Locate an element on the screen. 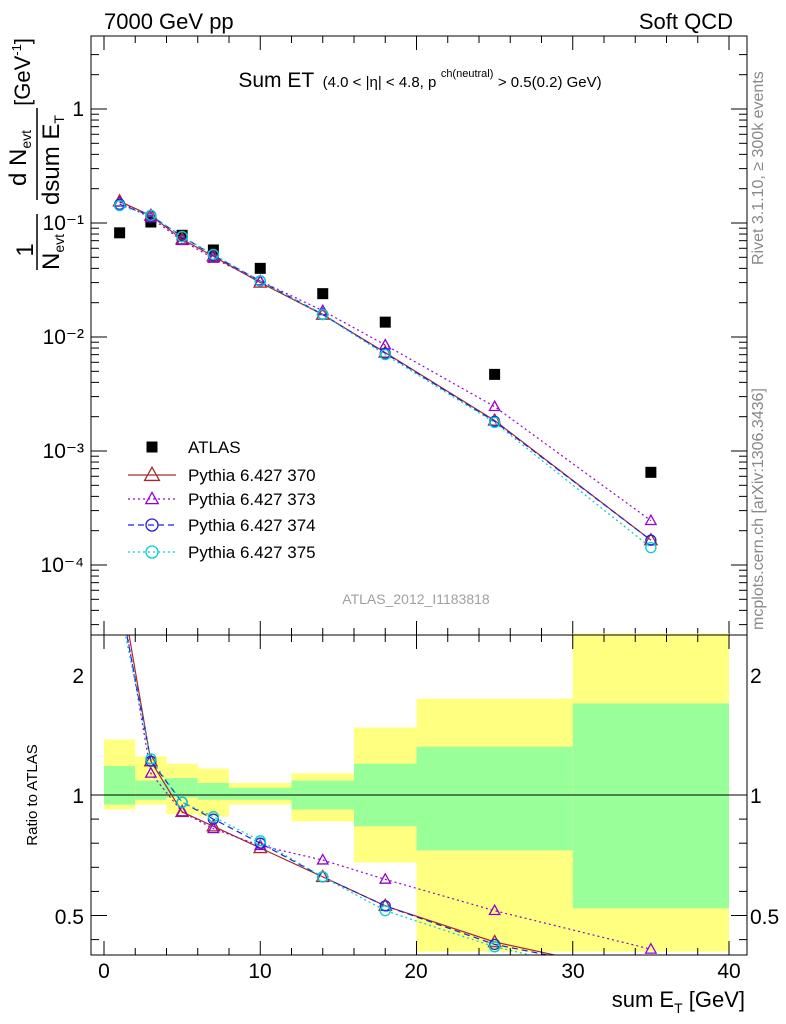 Image resolution: width=786 pixels, height=1024 pixels. y-tick-label-1e-4: 10⁻⁴ is located at coordinates (62, 565).